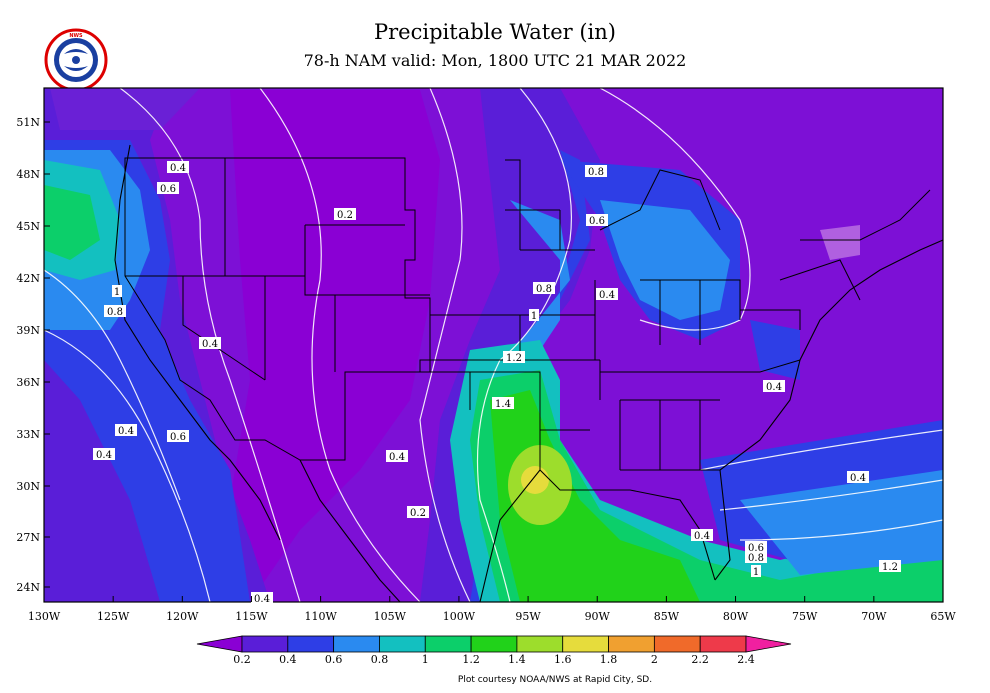  What do you see at coordinates (28, 330) in the screenshot?
I see `latitude-label: 39N` at bounding box center [28, 330].